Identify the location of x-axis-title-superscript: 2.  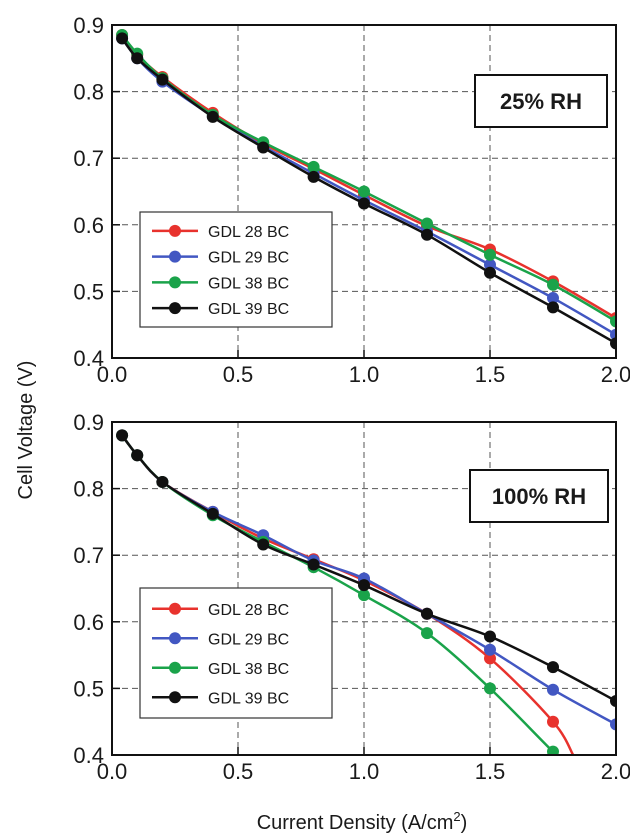
(456, 816).